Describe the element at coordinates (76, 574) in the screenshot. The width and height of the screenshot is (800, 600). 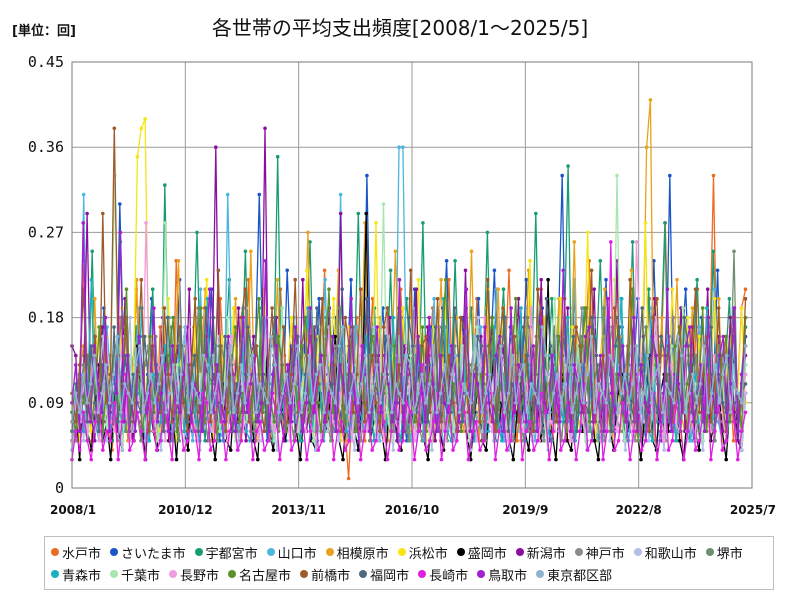
I see `legend-item: 青森市` at that location.